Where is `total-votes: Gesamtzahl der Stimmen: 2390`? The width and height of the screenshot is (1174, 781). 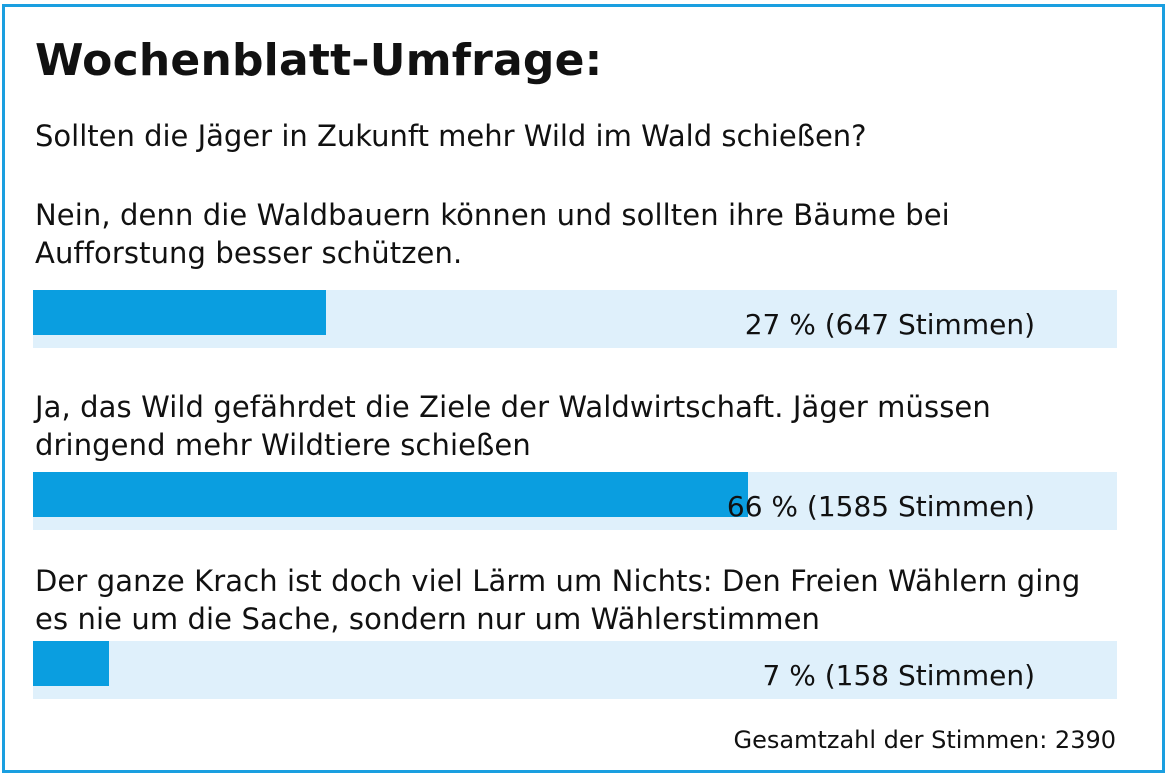
total-votes: Gesamtzahl der Stimmen: 2390 is located at coordinates (924, 740).